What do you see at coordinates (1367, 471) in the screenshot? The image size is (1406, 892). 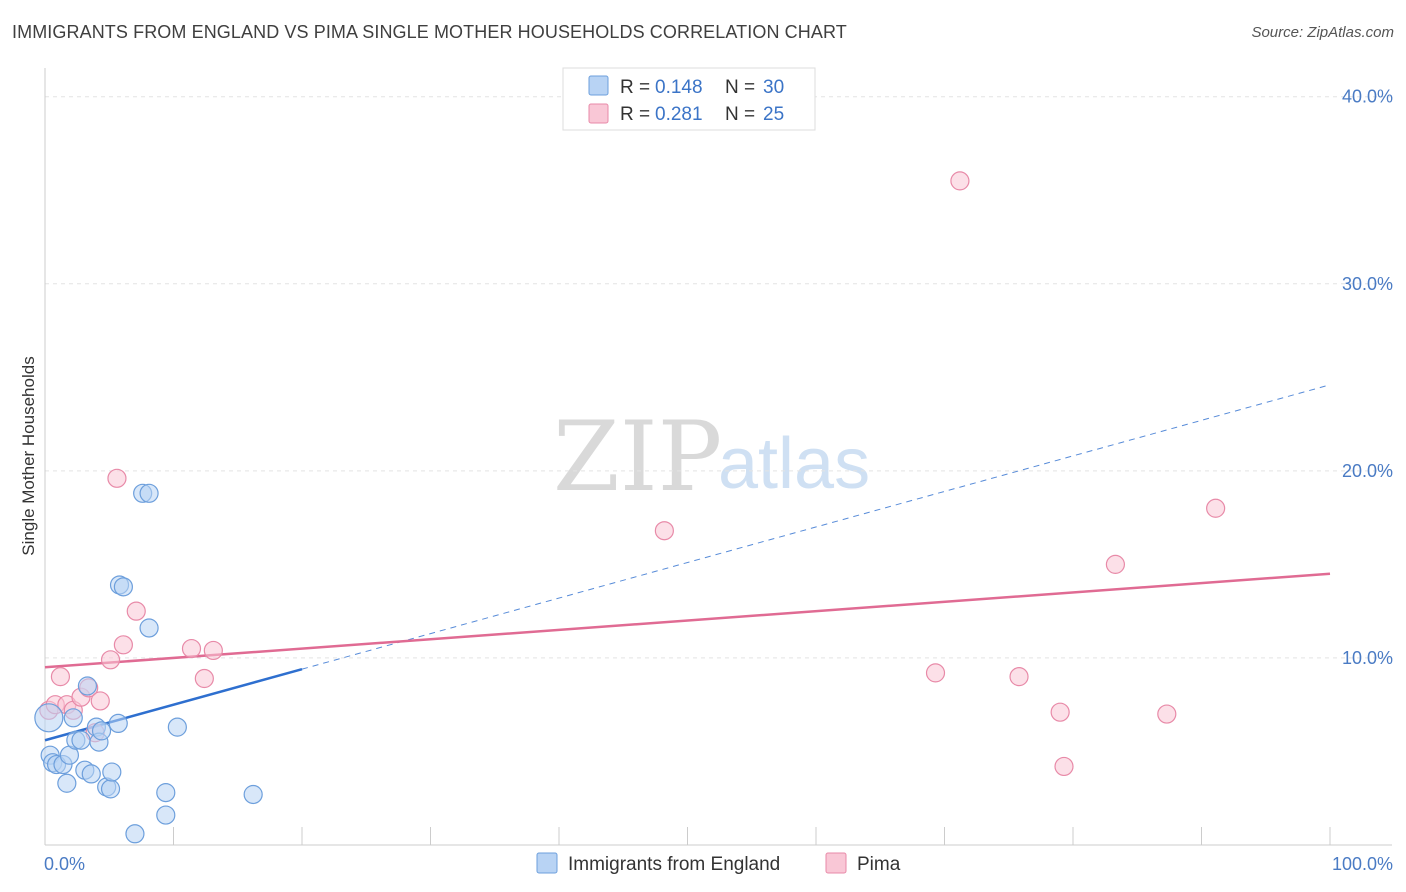 I see `y-tick-label: 20.0%` at bounding box center [1367, 471].